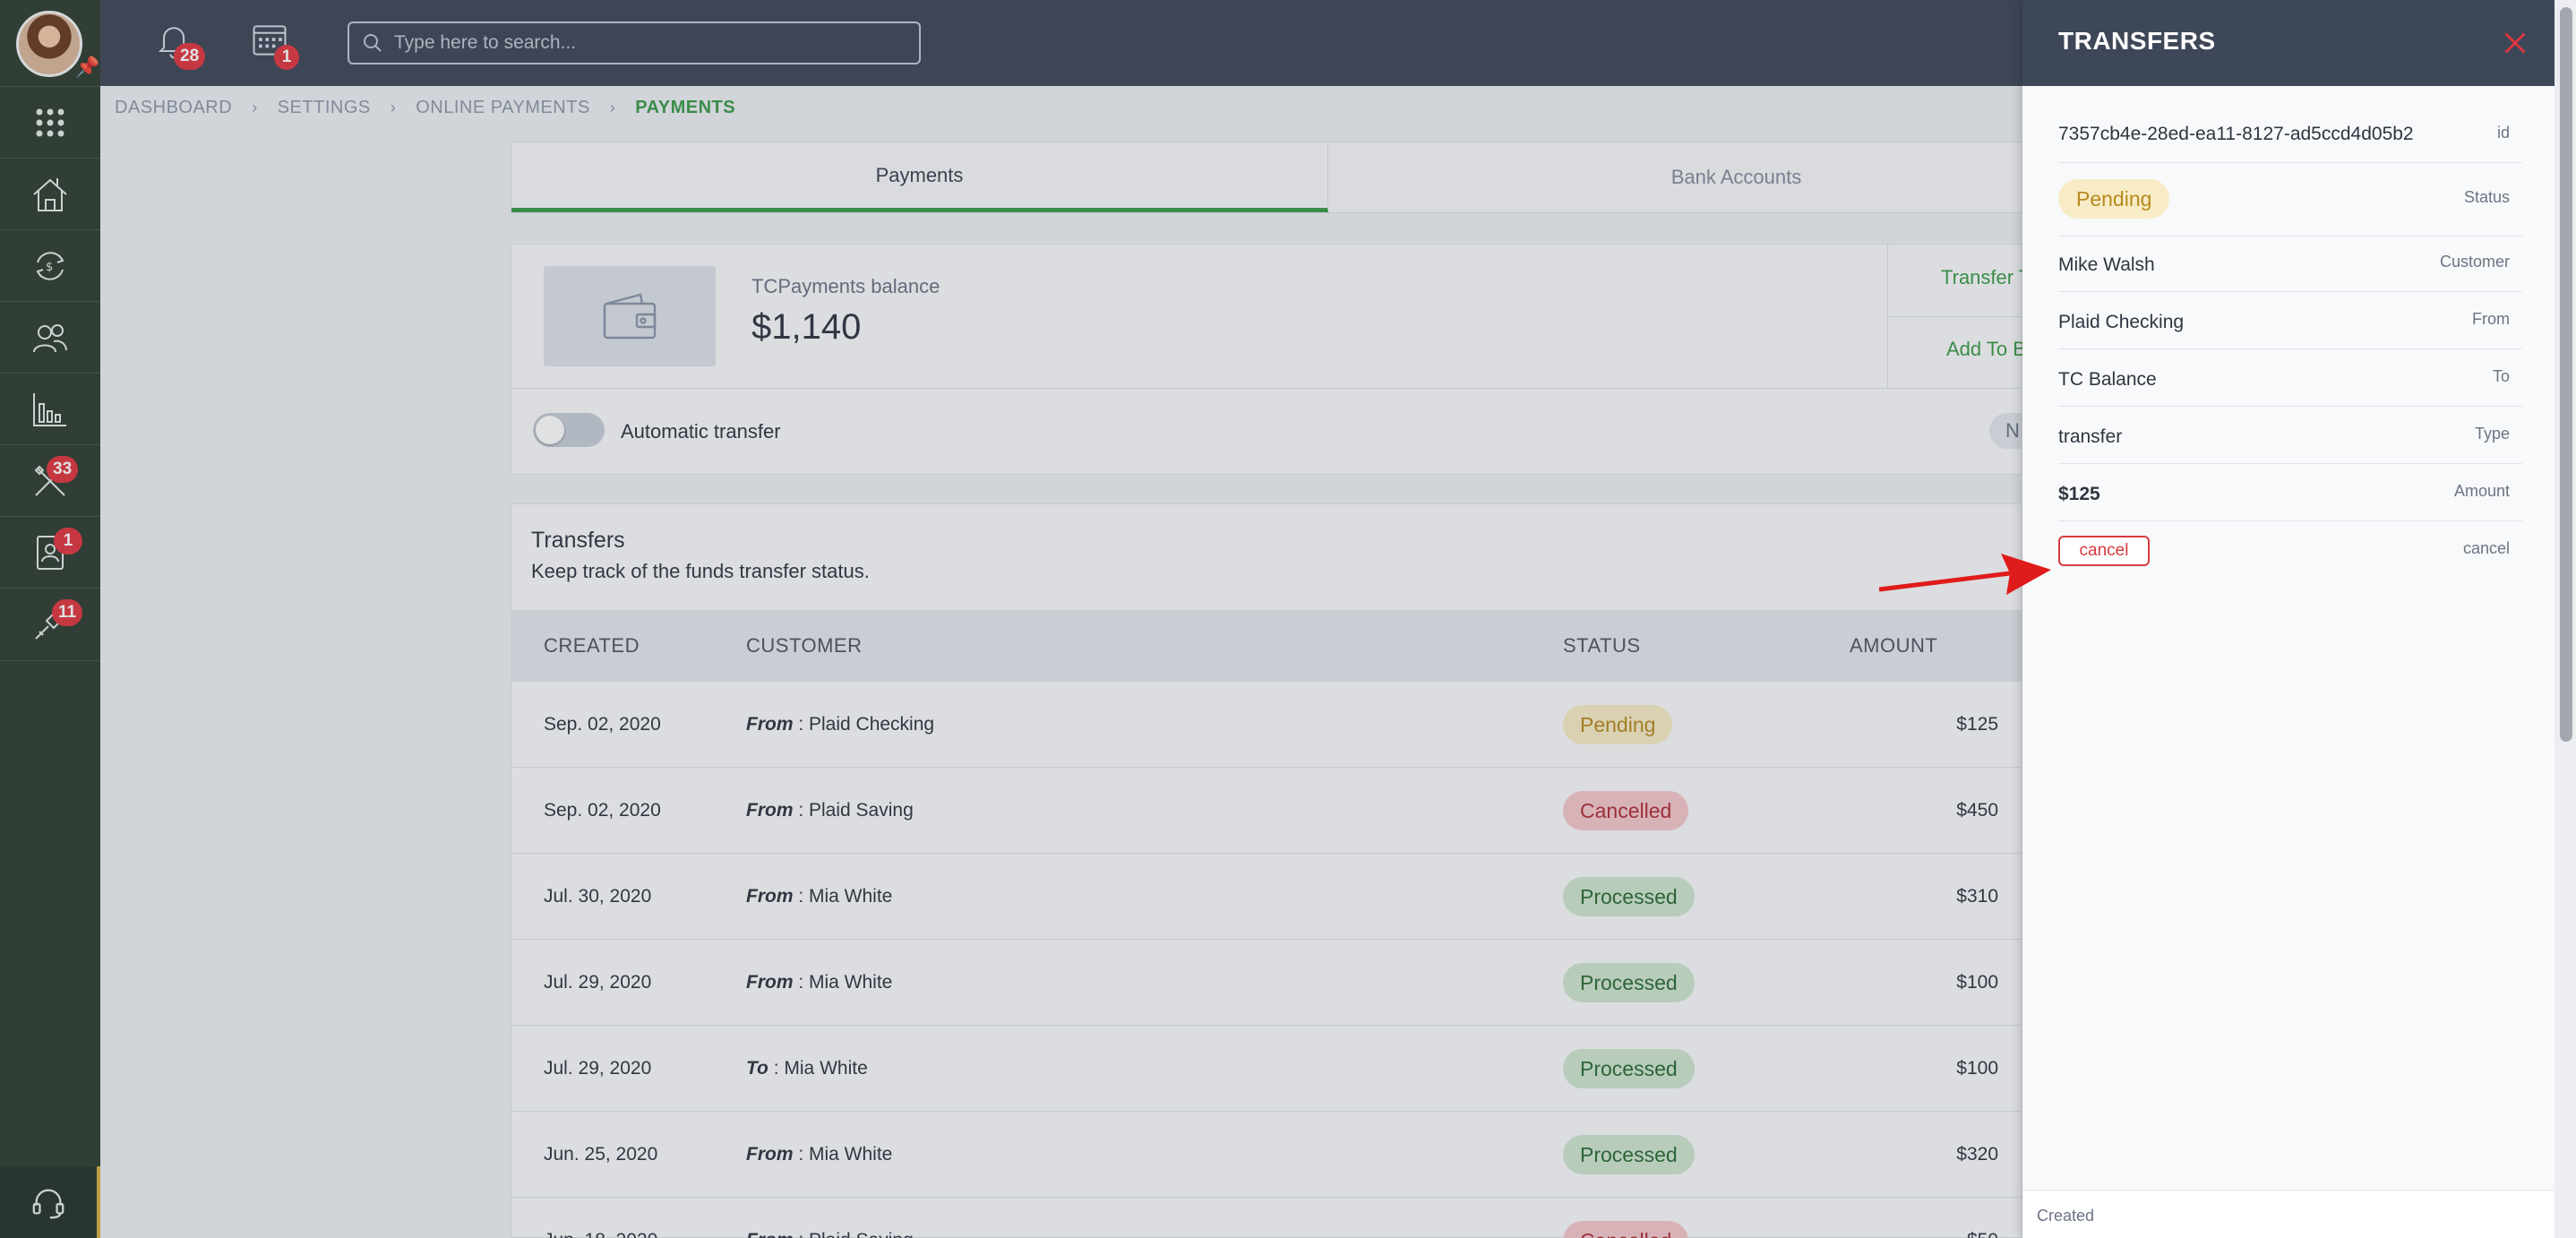 The width and height of the screenshot is (2576, 1238). Describe the element at coordinates (1267, 646) in the screenshot. I see `transfers-table-header: CREATED CUSTOMER STATUS AMOUNT` at that location.